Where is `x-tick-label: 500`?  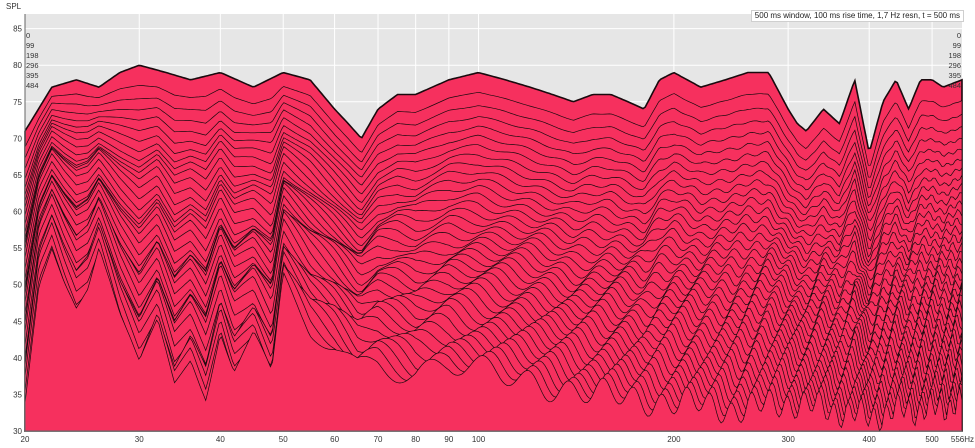 x-tick-label: 500 is located at coordinates (932, 439).